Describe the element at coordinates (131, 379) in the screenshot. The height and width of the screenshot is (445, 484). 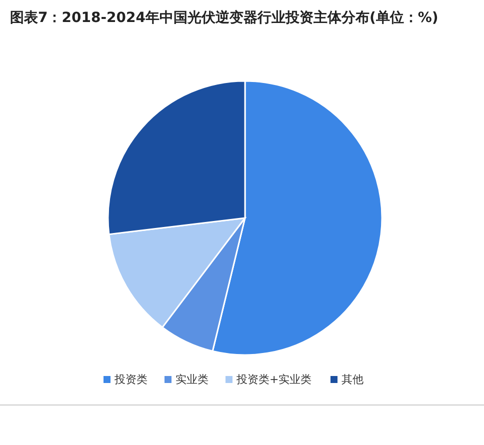
I see `legend-label: 投资类` at that location.